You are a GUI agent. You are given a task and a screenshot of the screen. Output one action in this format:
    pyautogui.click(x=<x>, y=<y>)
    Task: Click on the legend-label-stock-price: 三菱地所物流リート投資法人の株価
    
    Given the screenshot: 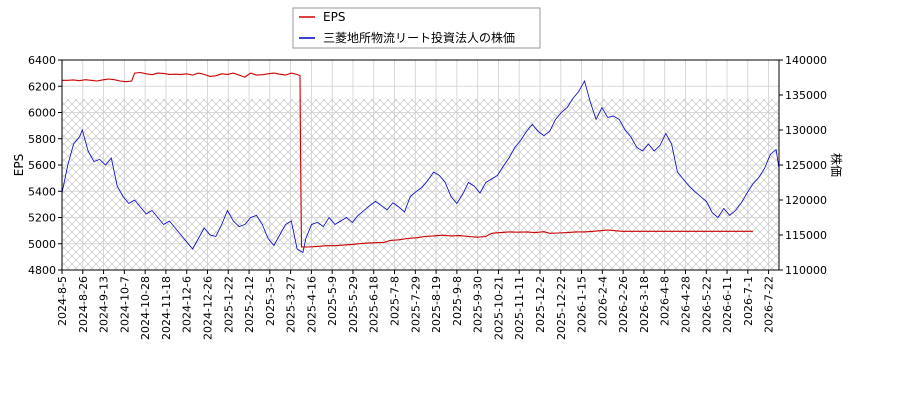 What is the action you would take?
    pyautogui.click(x=419, y=37)
    